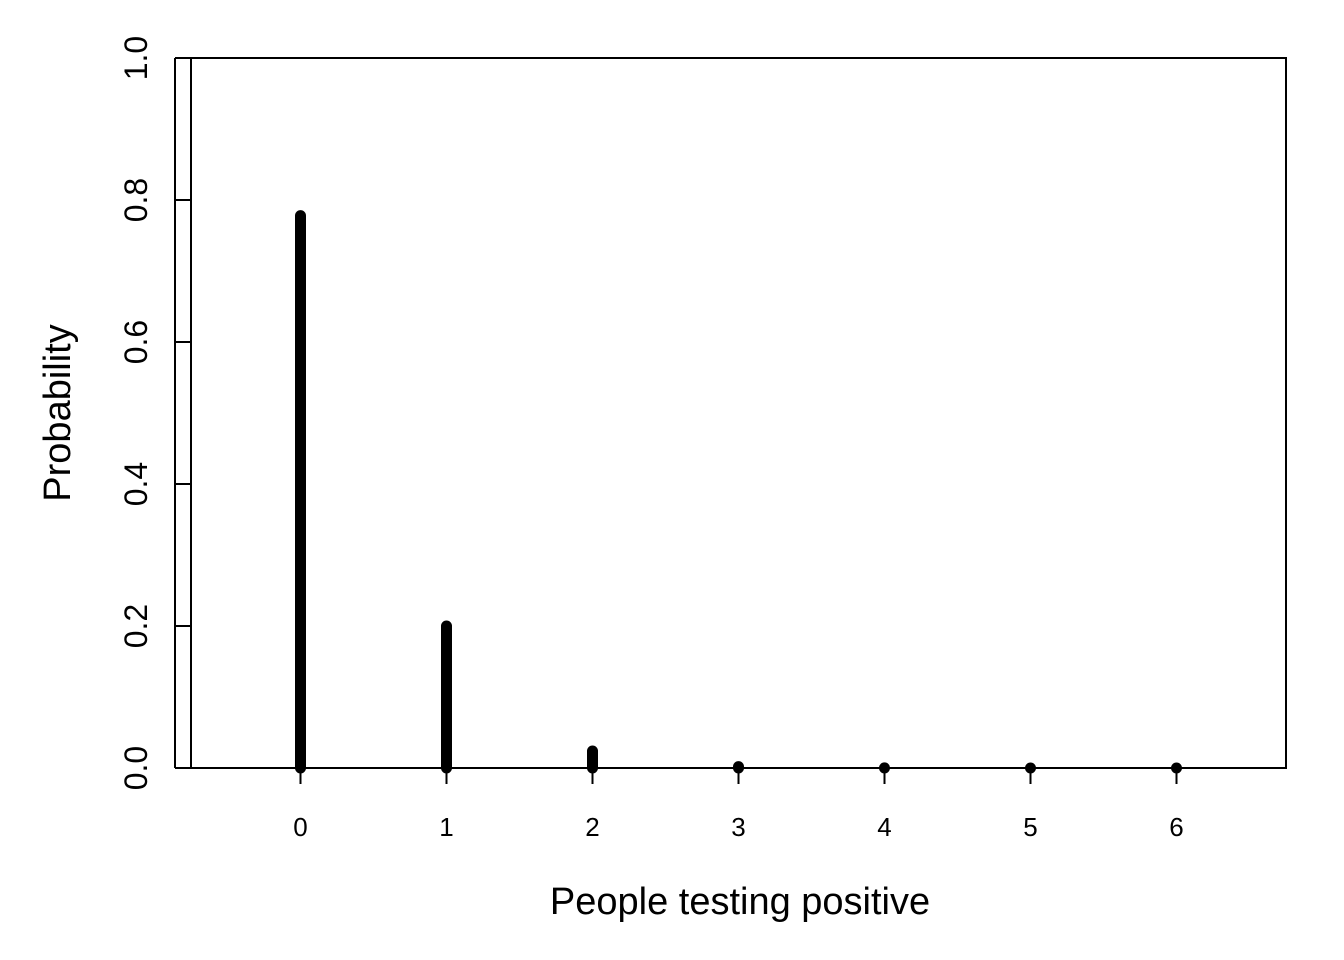 Image resolution: width=1344 pixels, height=960 pixels. I want to click on y-ticks: 0.0 0.2 0.4 0.6 0.8 1.0, so click(154, 413).